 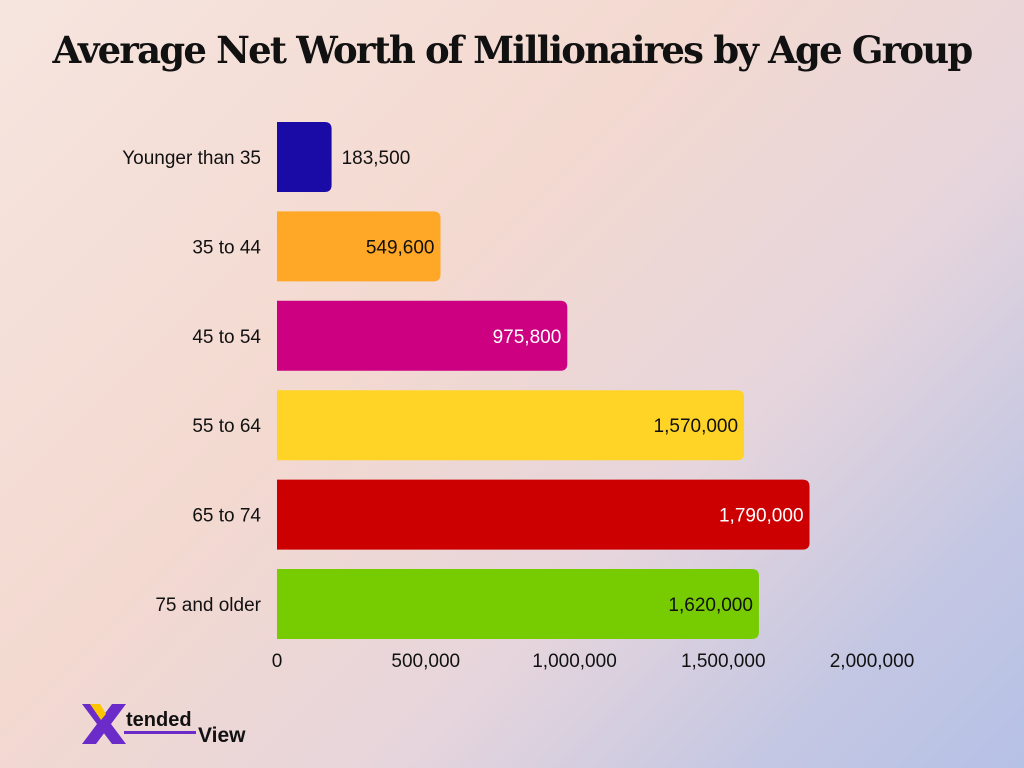 I want to click on x-letter-icon, so click(x=104, y=724).